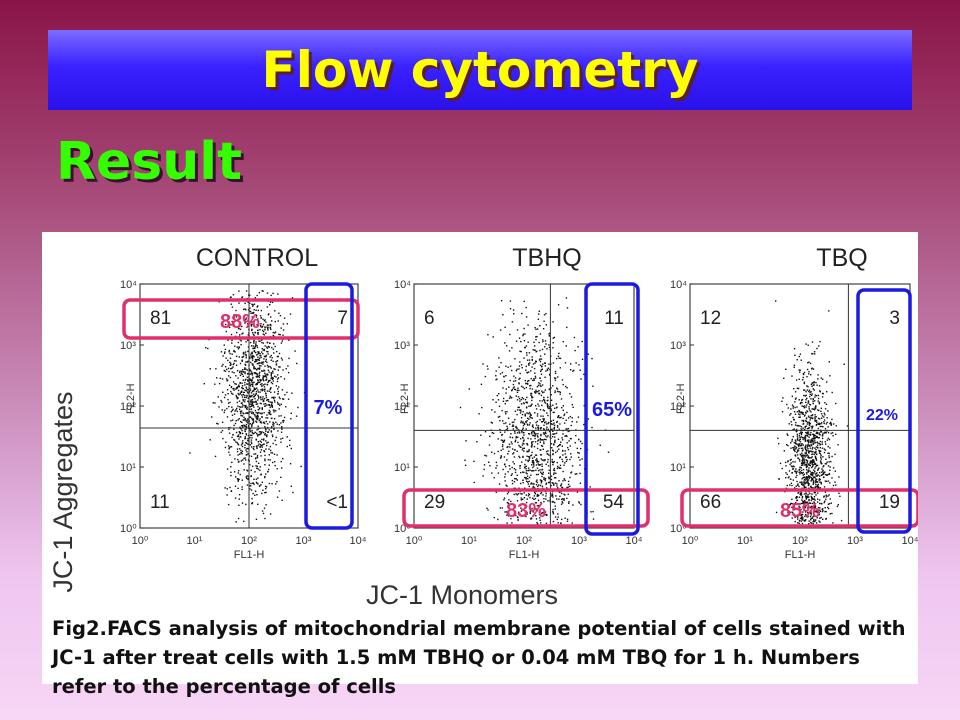 This screenshot has width=960, height=720. I want to click on y-tick-label: 10³, so click(402, 346).